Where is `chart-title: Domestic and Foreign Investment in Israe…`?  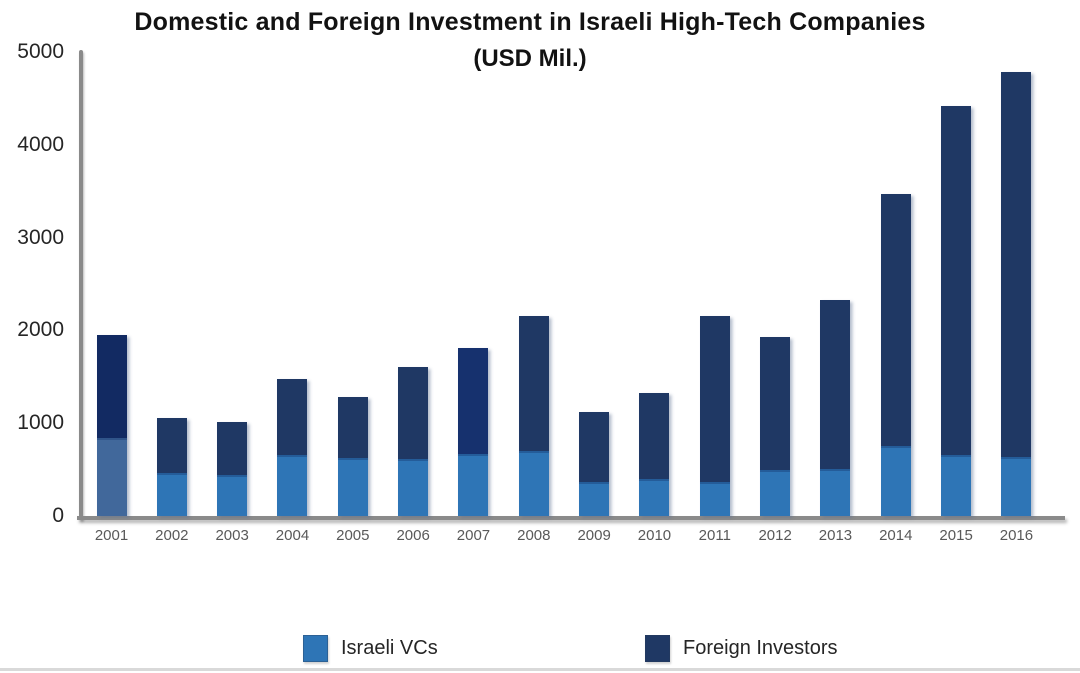 chart-title: Domestic and Foreign Investment in Israe… is located at coordinates (530, 40).